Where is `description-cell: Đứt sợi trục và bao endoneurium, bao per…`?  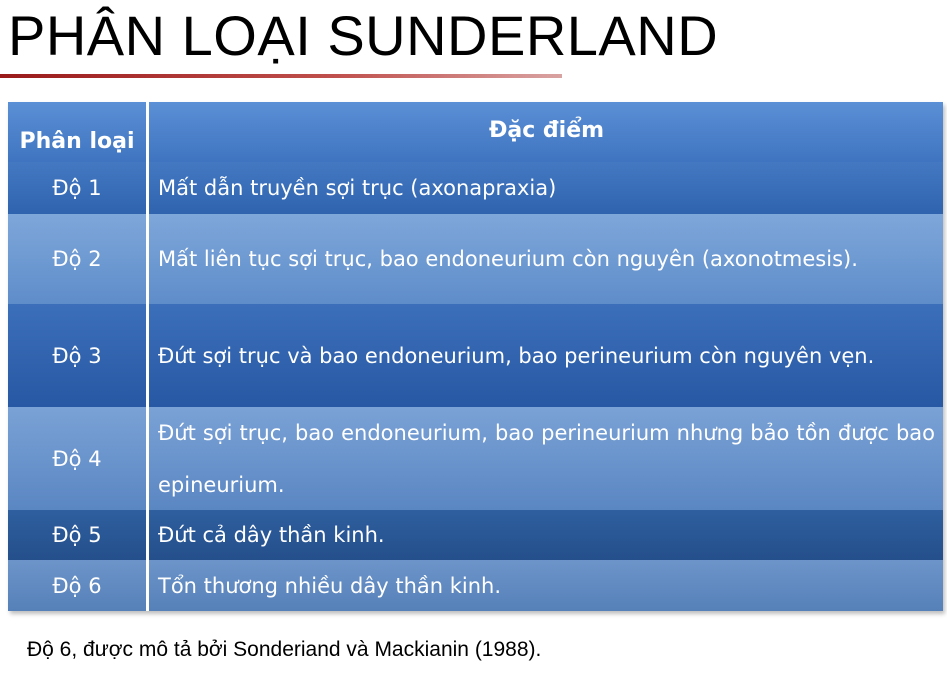
description-cell: Đứt sợi trục và bao endoneurium, bao per… is located at coordinates (546, 355).